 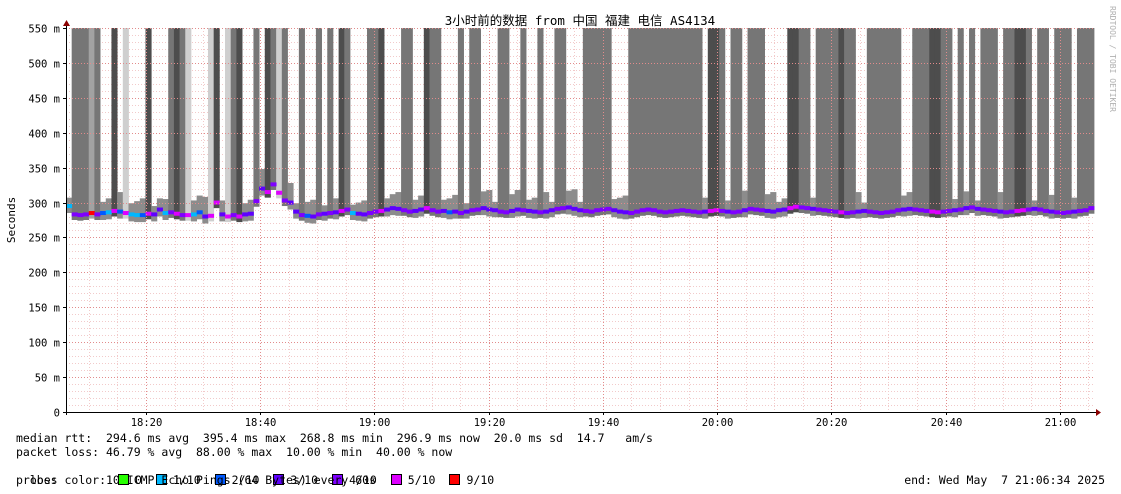 What do you see at coordinates (718, 423) in the screenshot?
I see `x-tick-label: 20:00` at bounding box center [718, 423].